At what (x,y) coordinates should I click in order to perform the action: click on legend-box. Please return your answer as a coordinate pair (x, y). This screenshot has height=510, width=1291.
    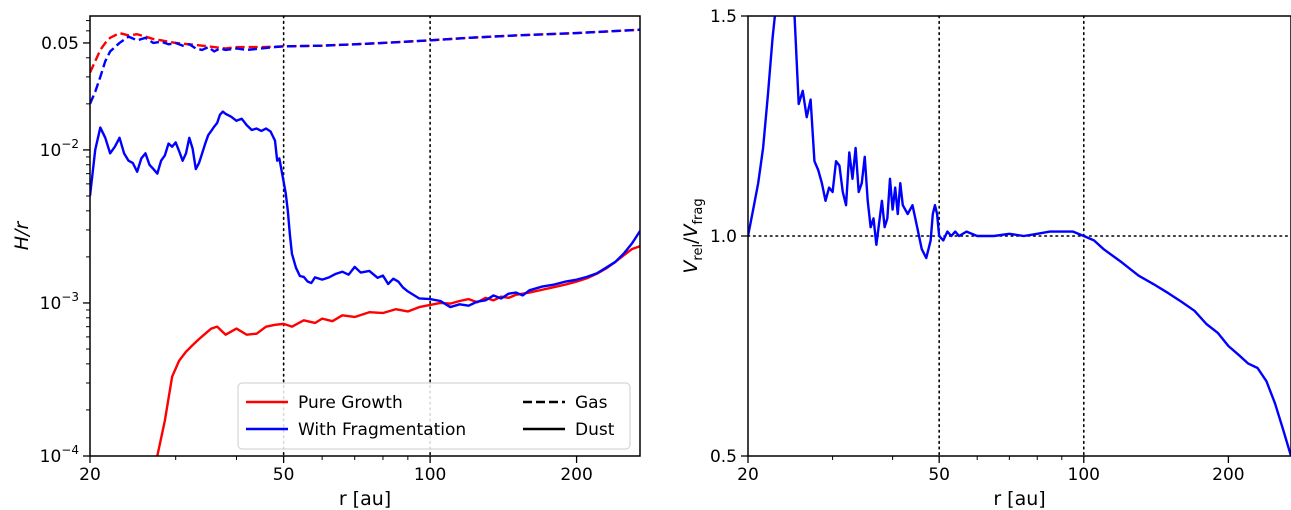
    Looking at the image, I should click on (434, 416).